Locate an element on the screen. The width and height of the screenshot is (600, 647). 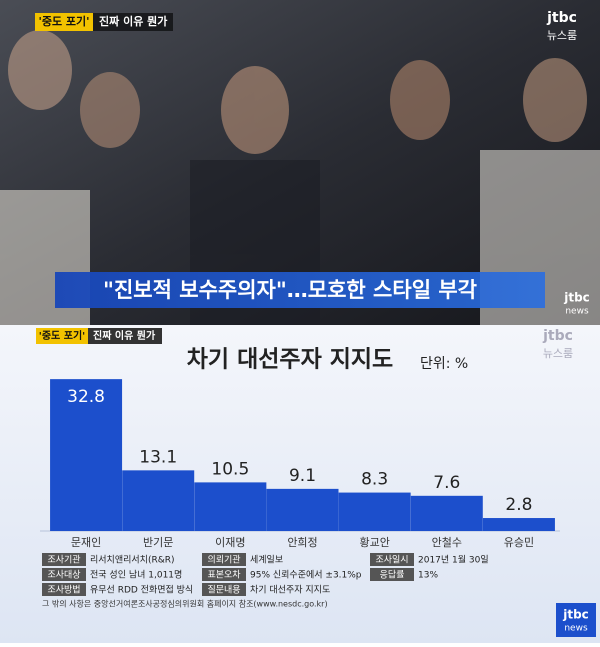
survey-value: 유무선 RDD 전화면접 방식 is located at coordinates (141, 590).